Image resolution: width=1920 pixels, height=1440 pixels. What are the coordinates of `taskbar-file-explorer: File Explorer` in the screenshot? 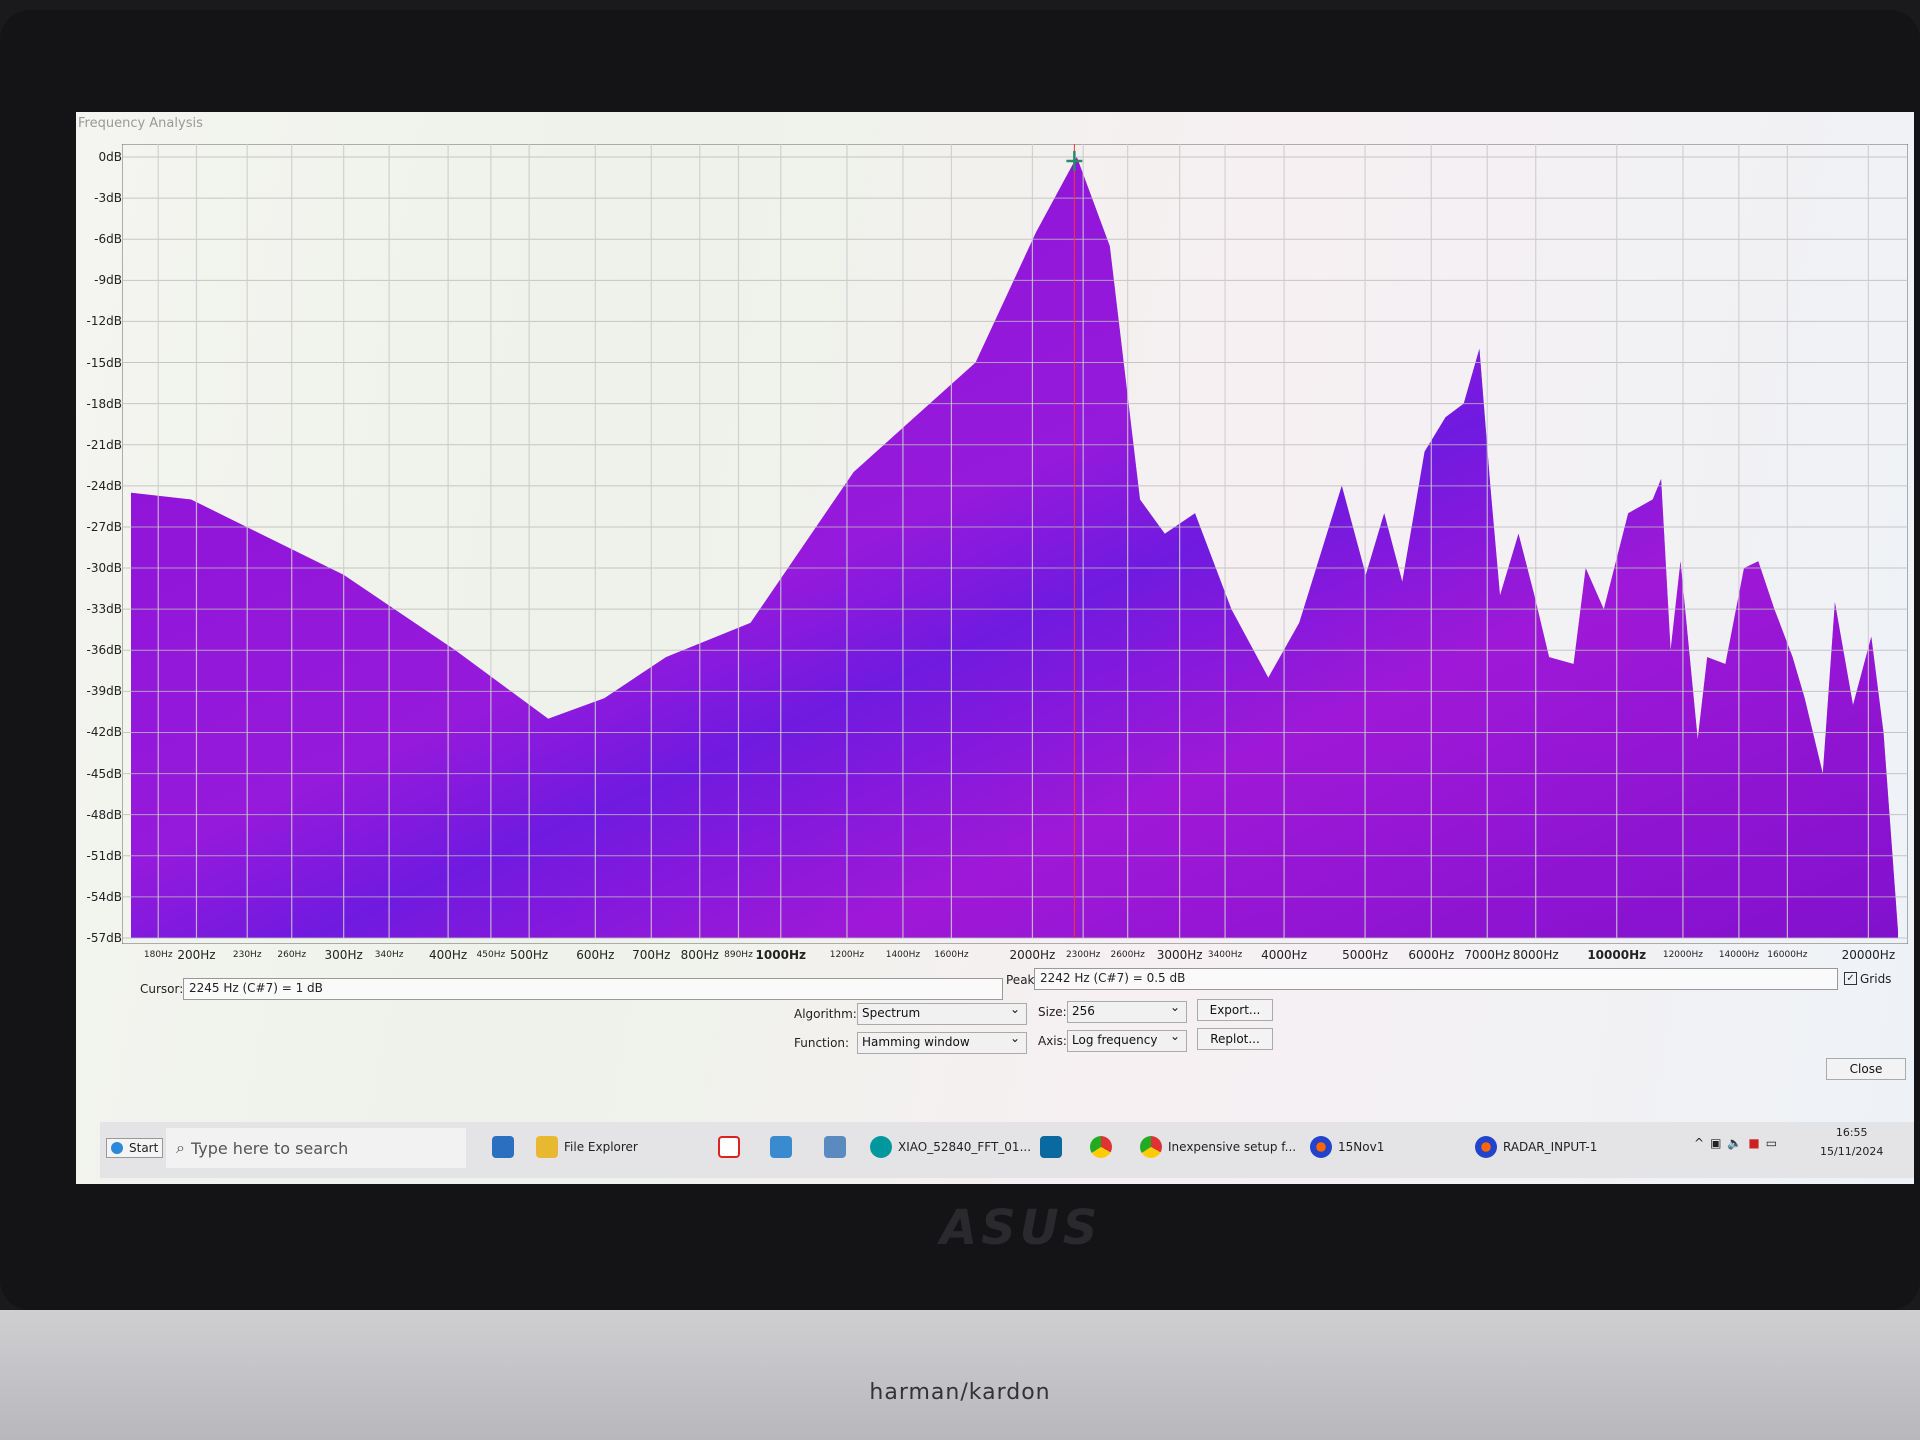 It's located at (587, 1147).